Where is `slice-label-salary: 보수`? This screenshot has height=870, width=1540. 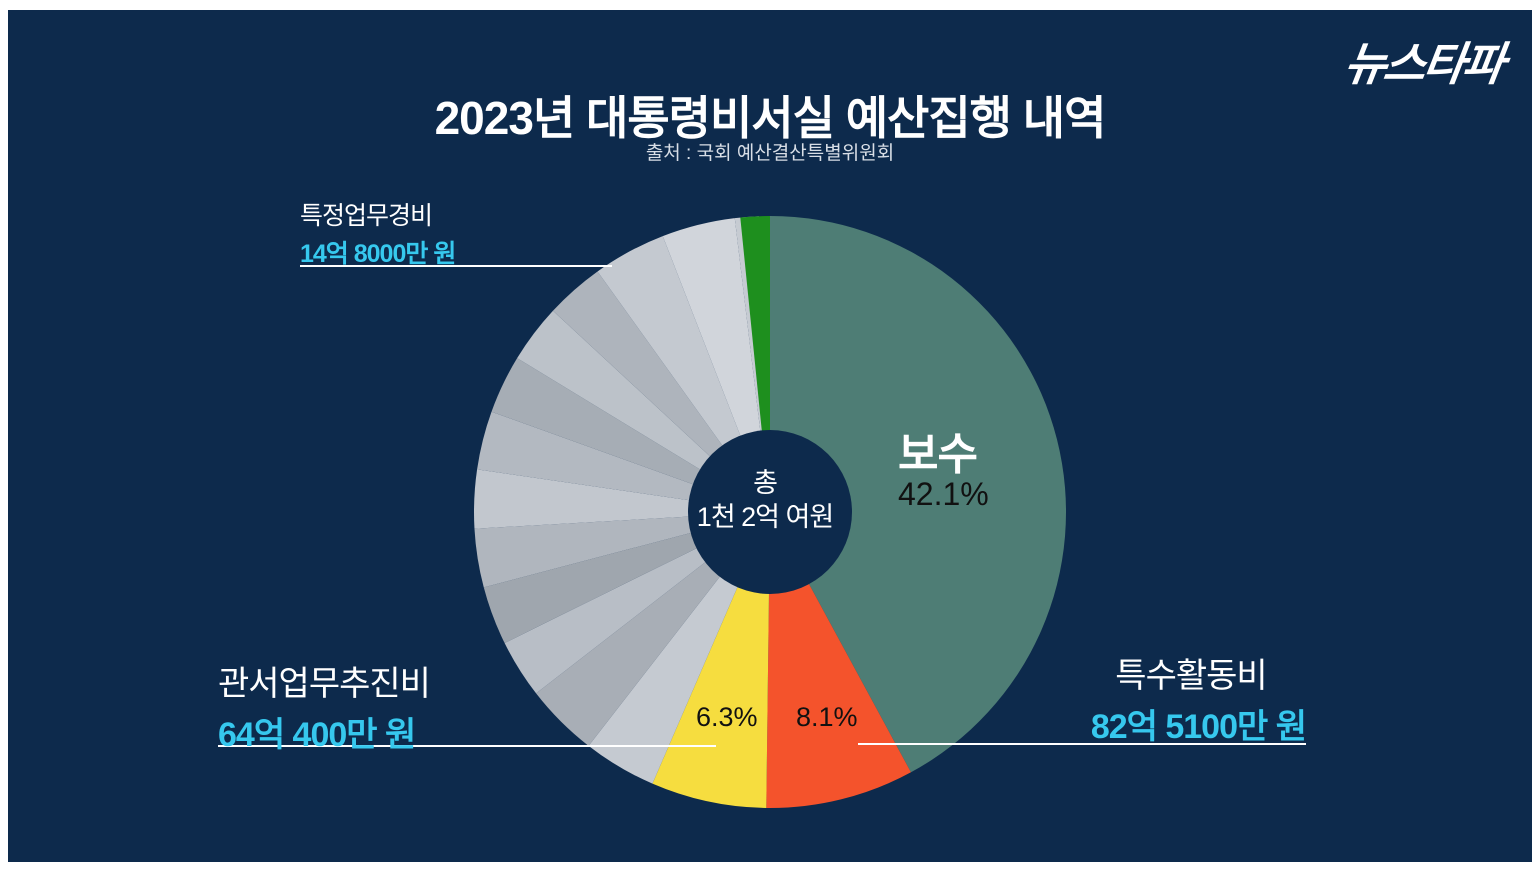 slice-label-salary: 보수 is located at coordinates (938, 454).